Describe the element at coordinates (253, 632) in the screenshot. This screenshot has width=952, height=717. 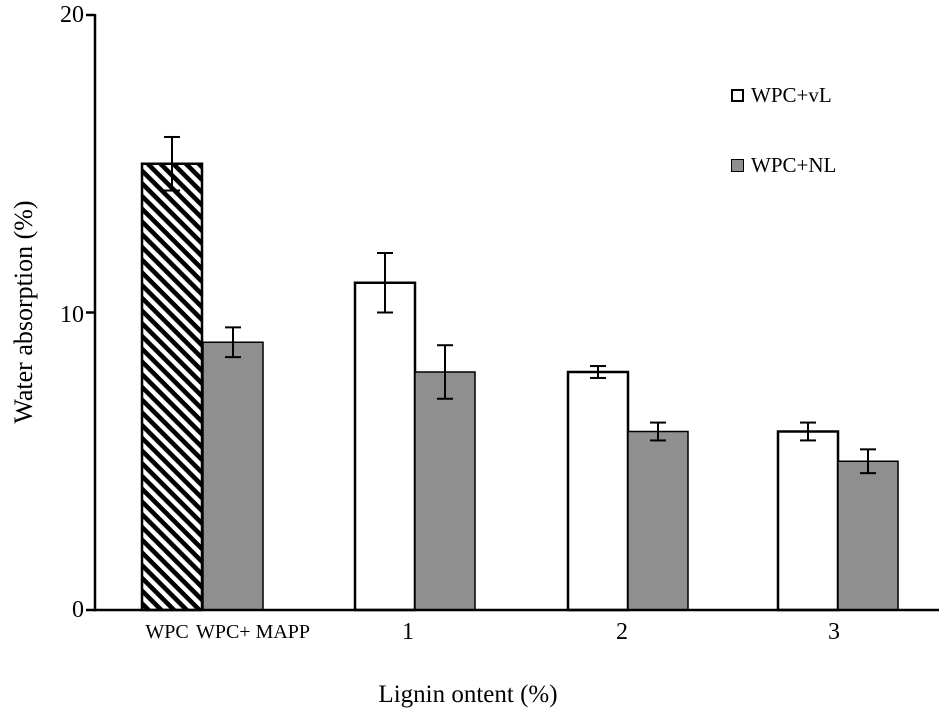
I see `x-tick-label-wpc-mapp: WPC+ MAPP` at that location.